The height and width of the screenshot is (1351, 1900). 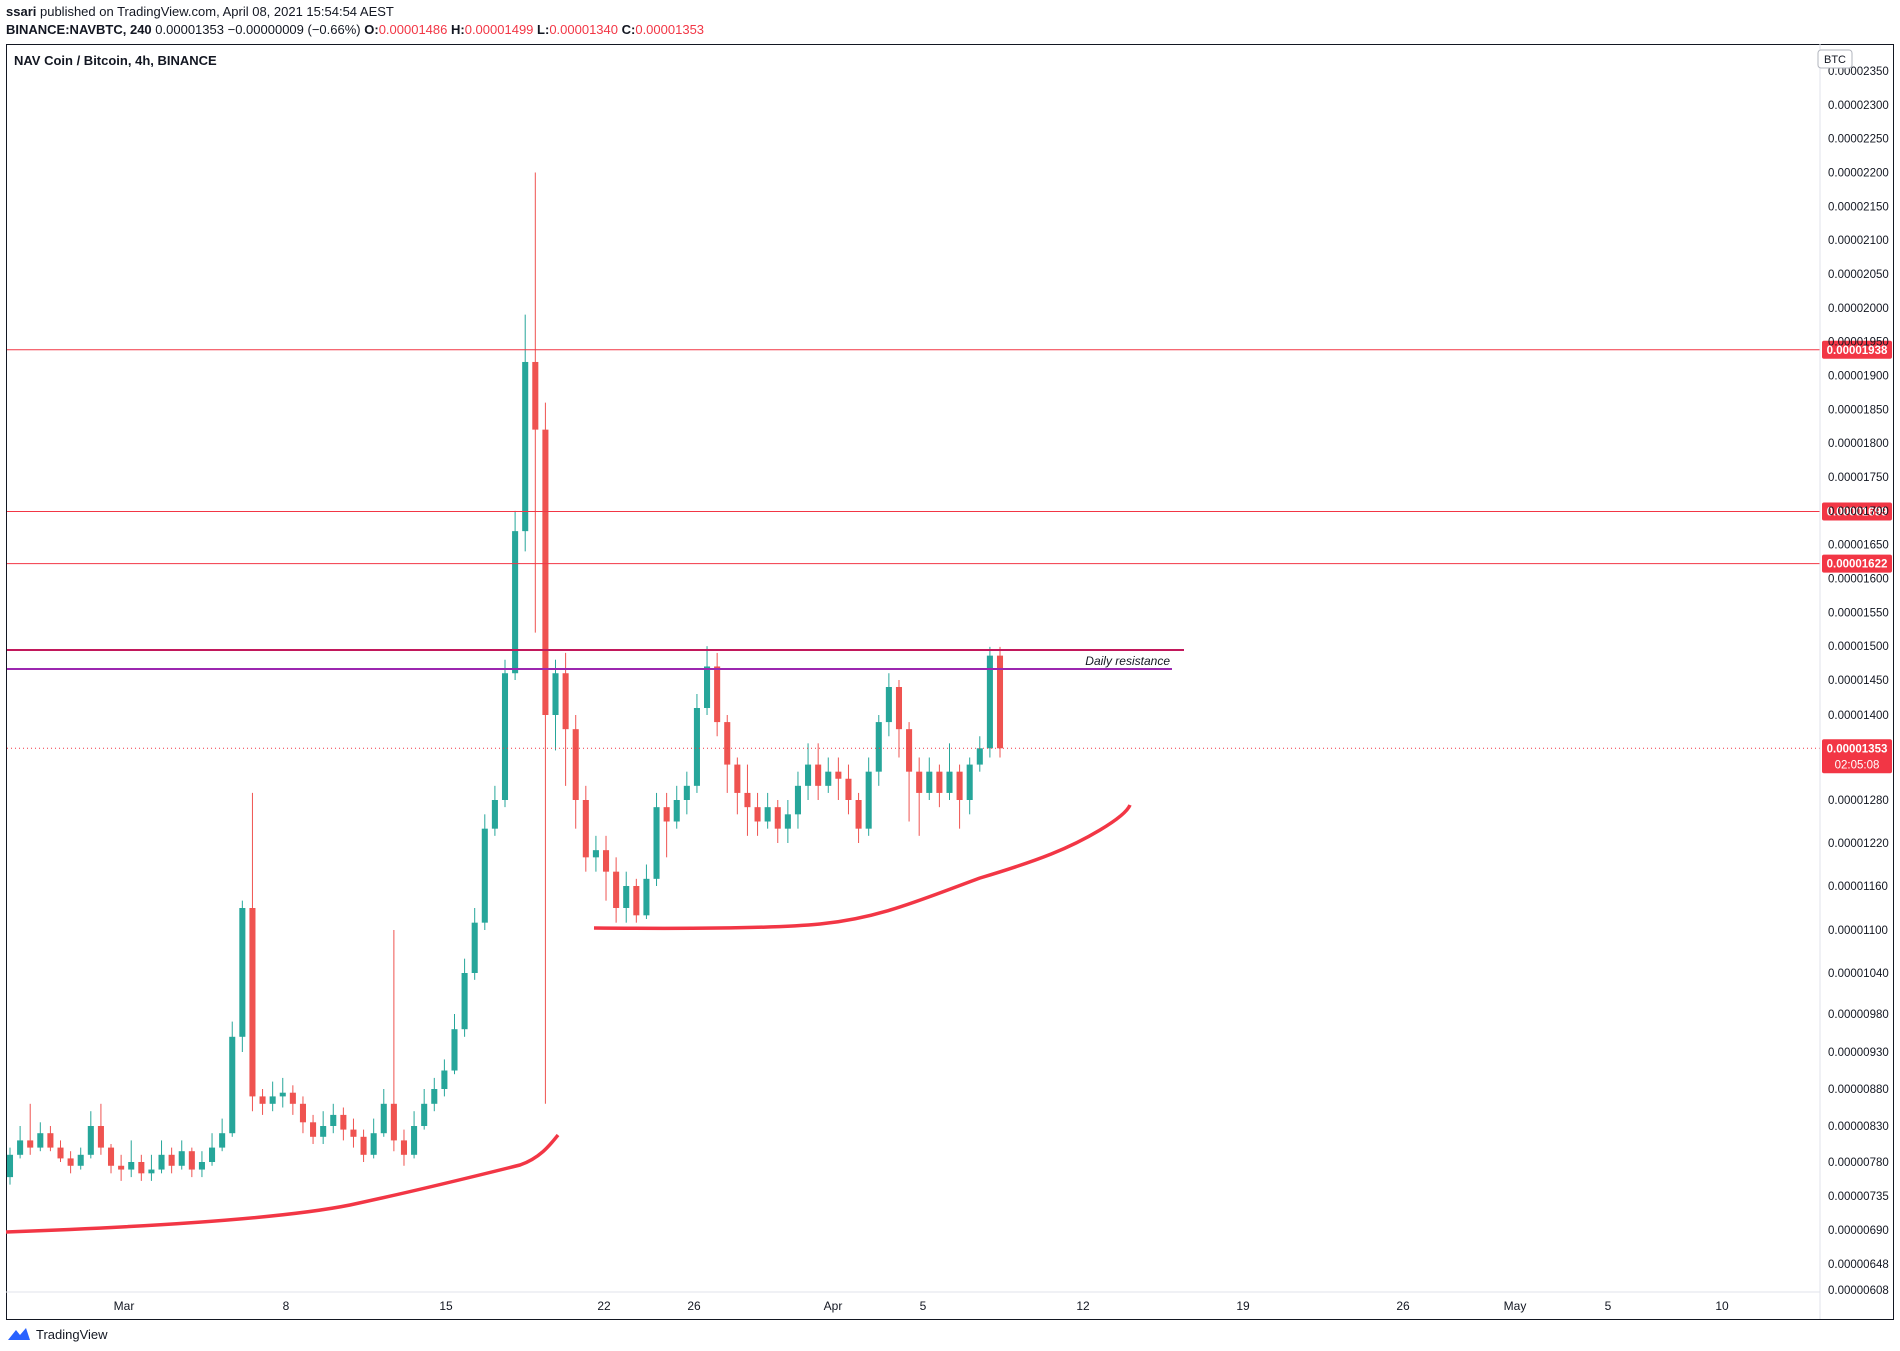 I want to click on tradingview-brand: TradingView, so click(x=72, y=1334).